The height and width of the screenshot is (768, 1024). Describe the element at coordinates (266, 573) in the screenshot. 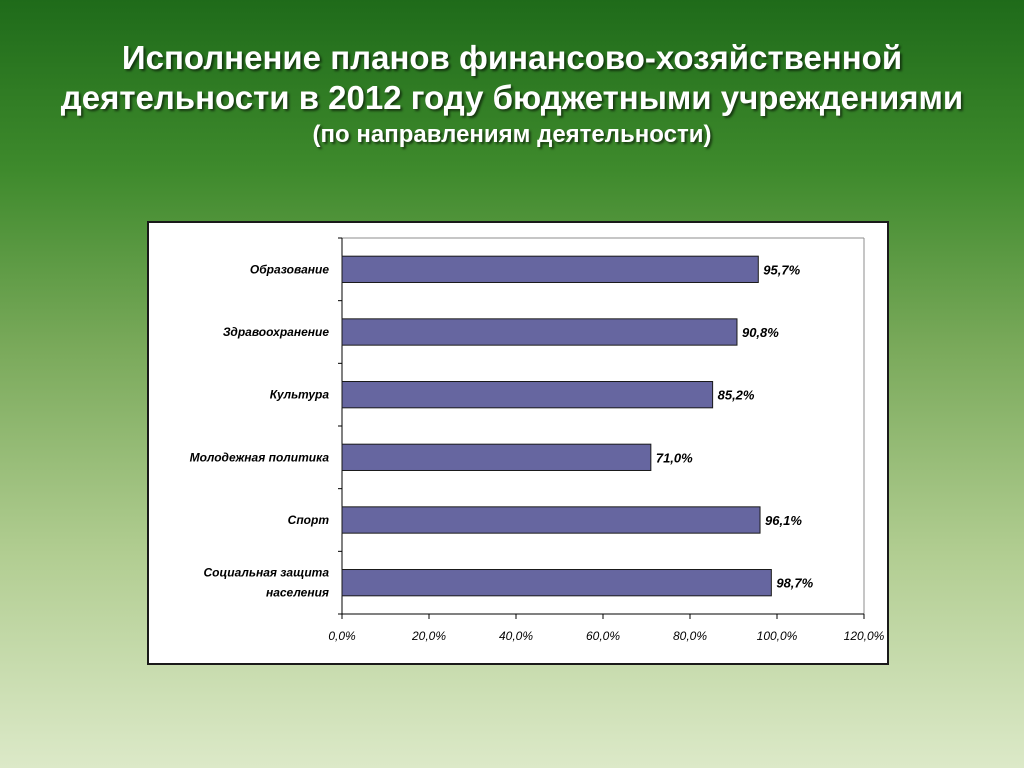

I see `category-label-line: Социальная защита` at that location.